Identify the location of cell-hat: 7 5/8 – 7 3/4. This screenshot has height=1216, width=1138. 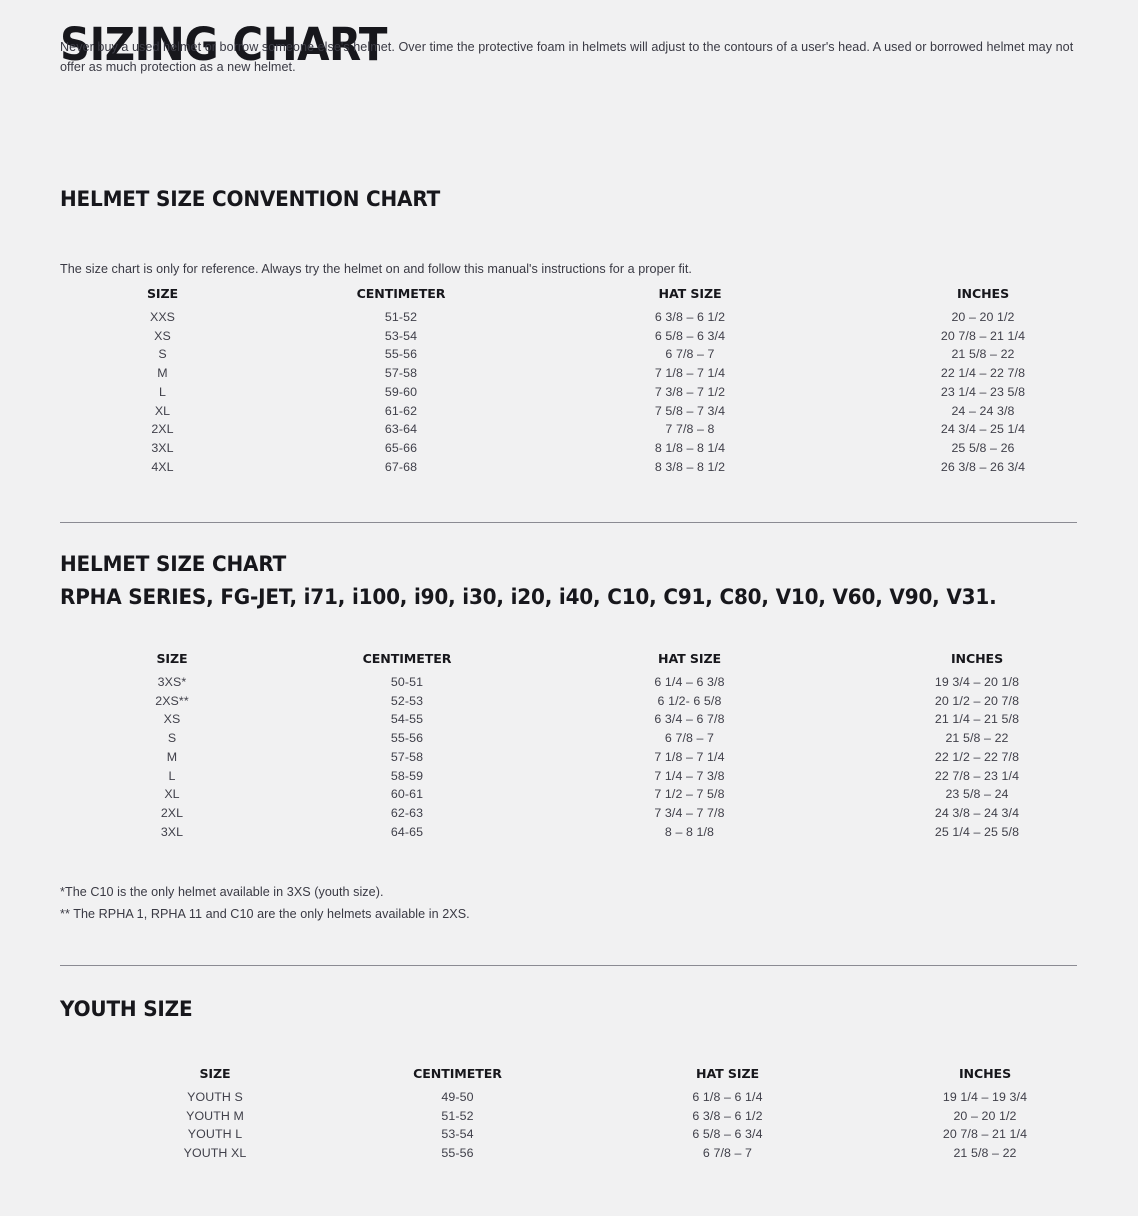
(690, 410).